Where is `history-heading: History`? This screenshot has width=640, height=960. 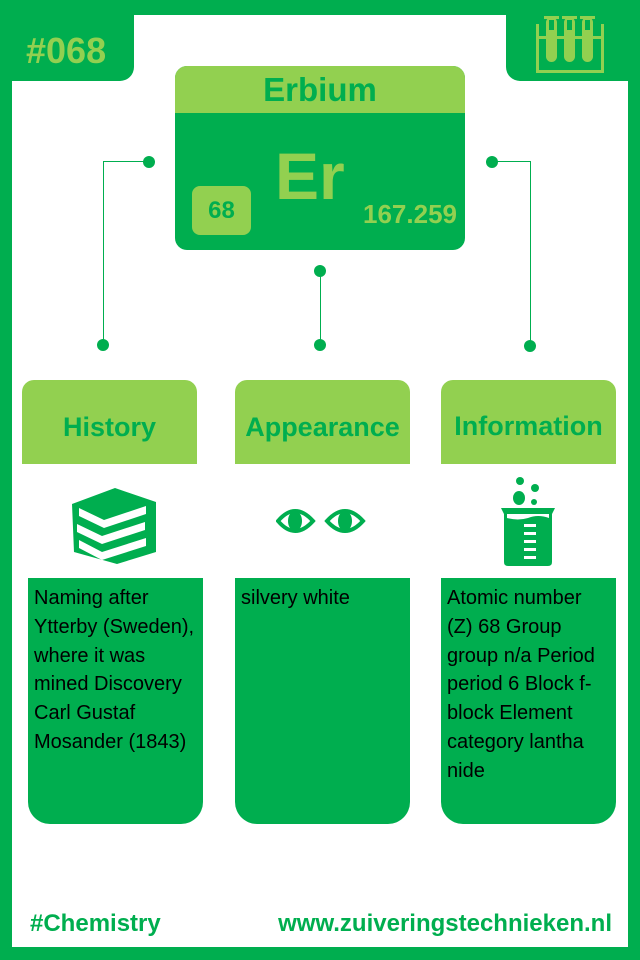 history-heading: History is located at coordinates (109, 422).